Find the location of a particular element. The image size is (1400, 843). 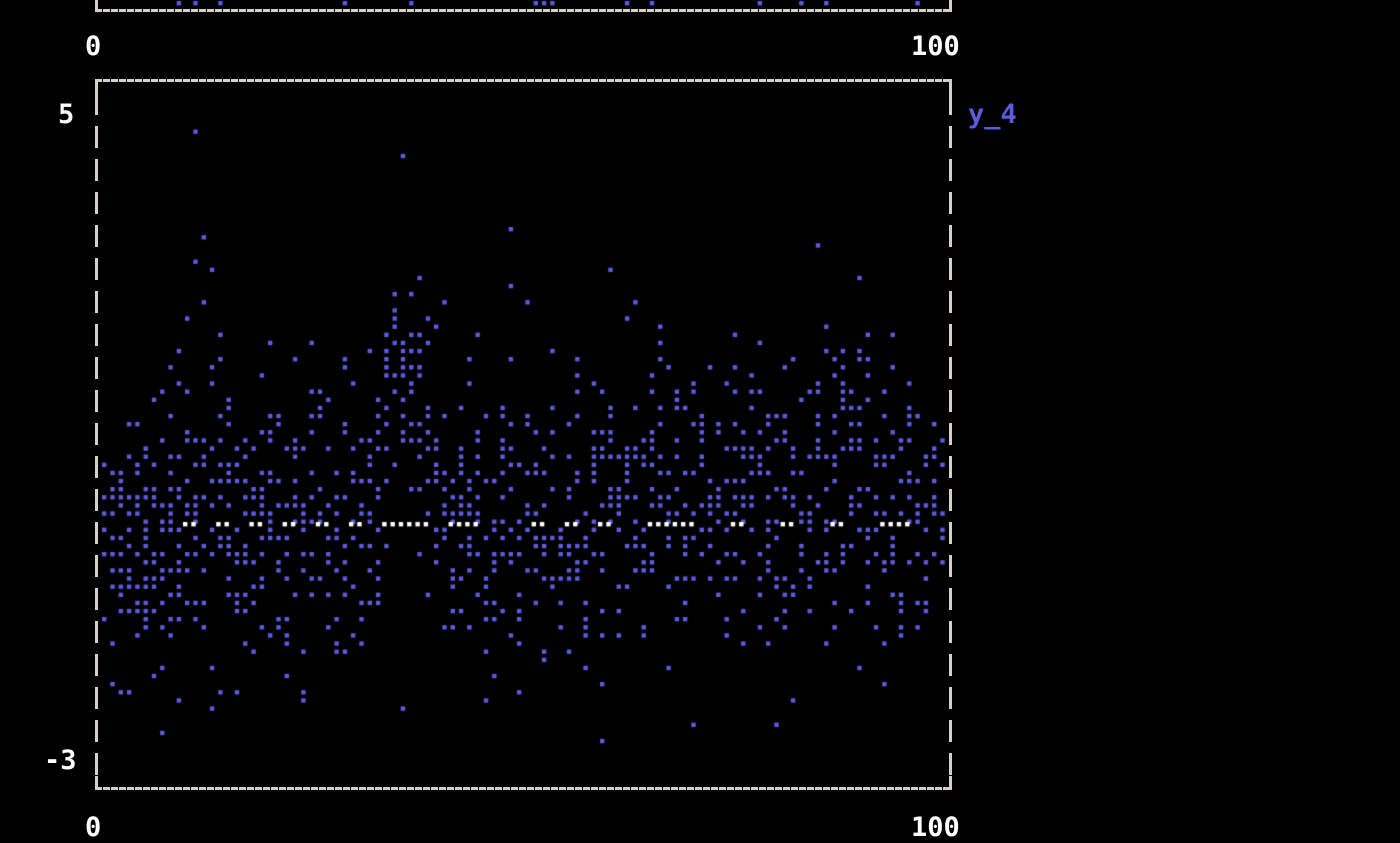

main-panel-left-rule is located at coordinates (96, 438).